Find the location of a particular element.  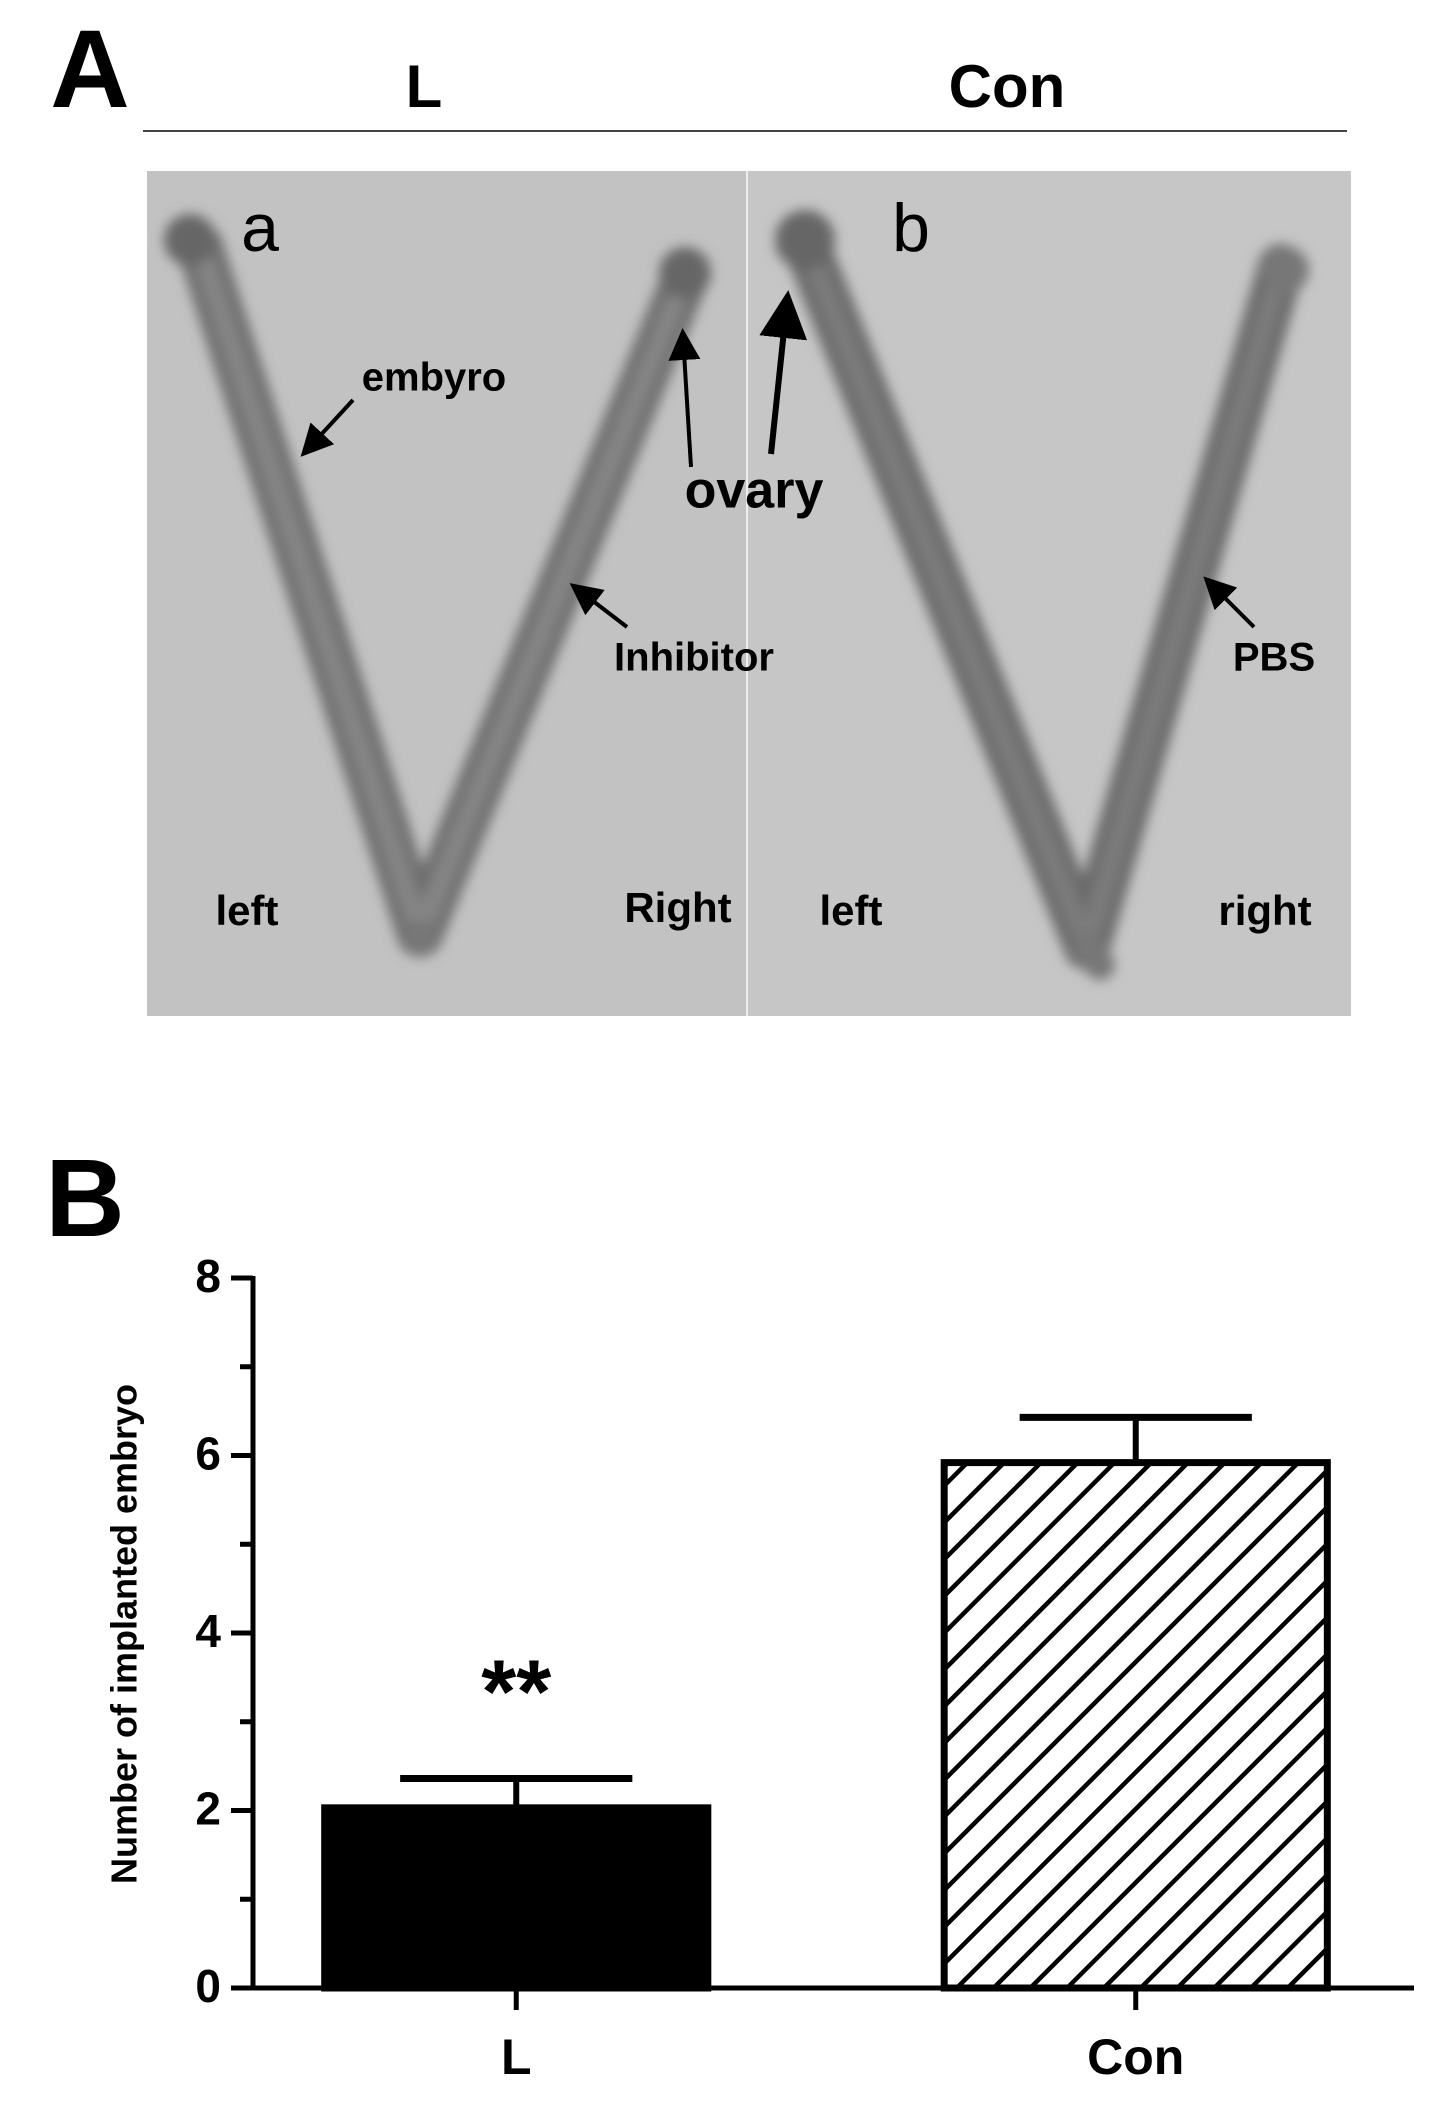

significance: ** is located at coordinates (516, 1692).